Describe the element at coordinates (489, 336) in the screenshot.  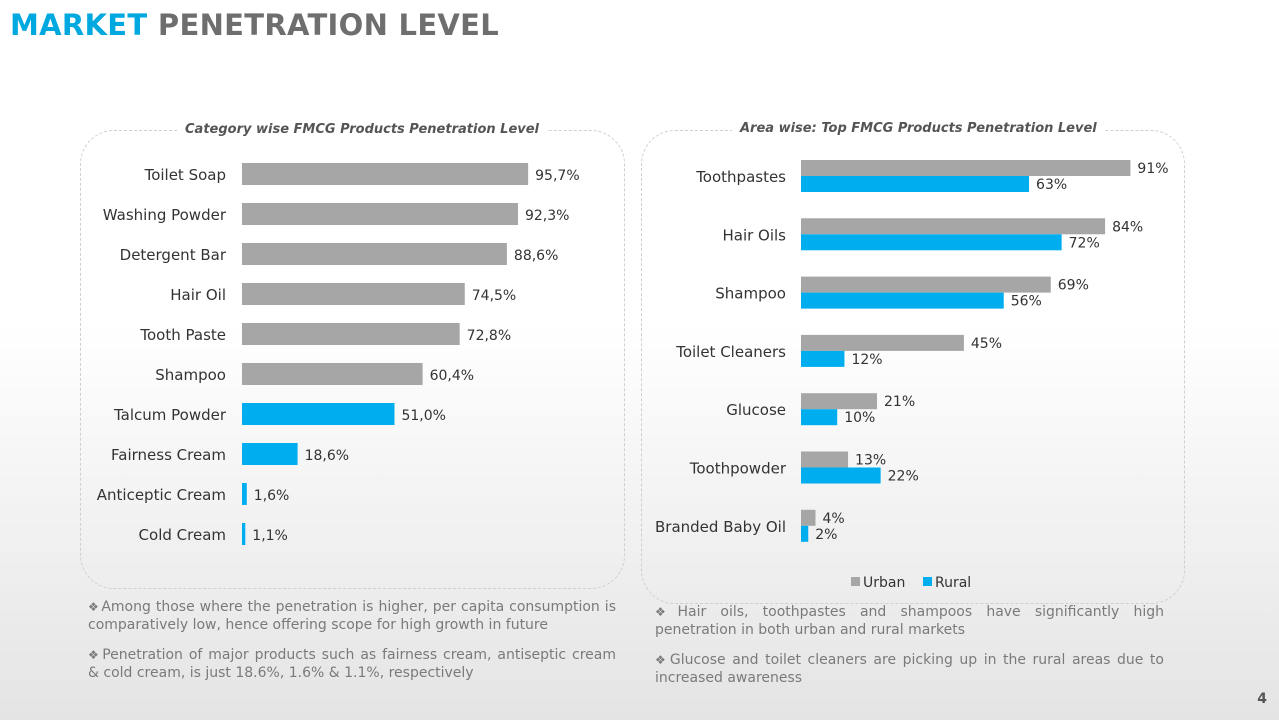
I see `category-value-label: 72,8%` at that location.